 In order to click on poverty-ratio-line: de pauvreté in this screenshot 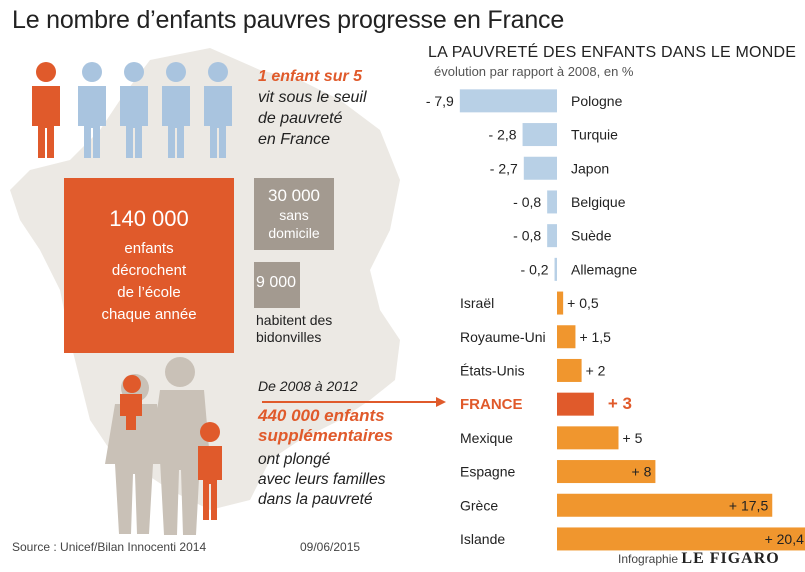, I will do `click(300, 118)`.